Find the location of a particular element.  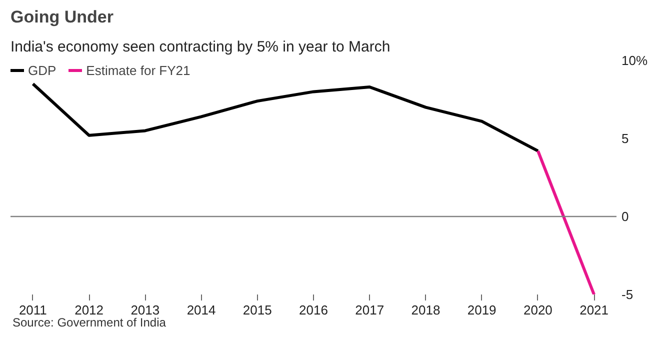

x-tick-label: 2020 is located at coordinates (537, 310).